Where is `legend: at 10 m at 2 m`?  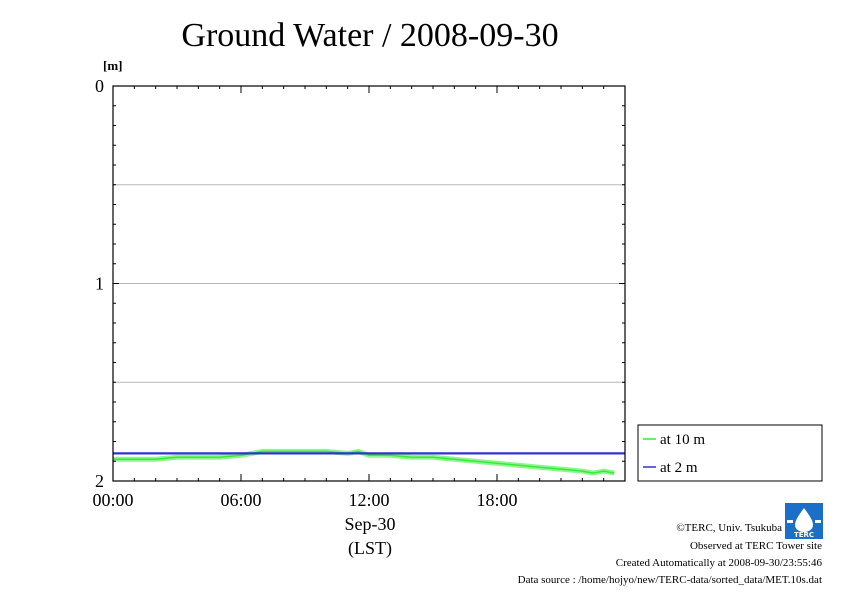
legend: at 10 m at 2 m is located at coordinates (730, 453).